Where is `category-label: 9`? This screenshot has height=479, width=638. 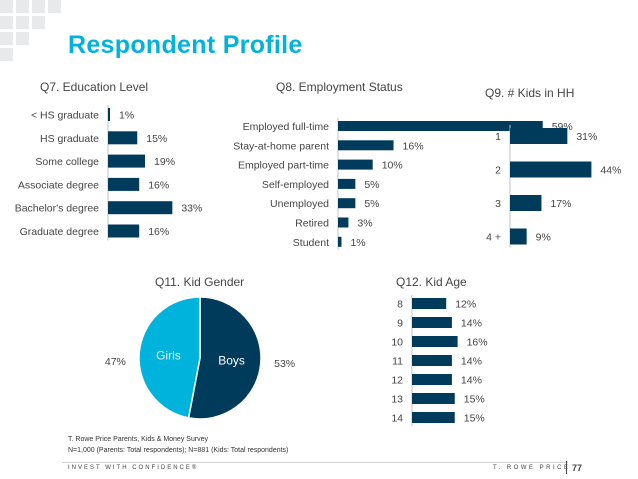 category-label: 9 is located at coordinates (400, 324).